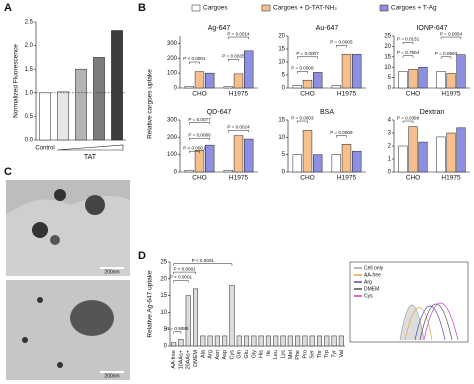 Image resolution: width=474 pixels, height=384 pixels. I want to click on panel-label: B, so click(142, 8).